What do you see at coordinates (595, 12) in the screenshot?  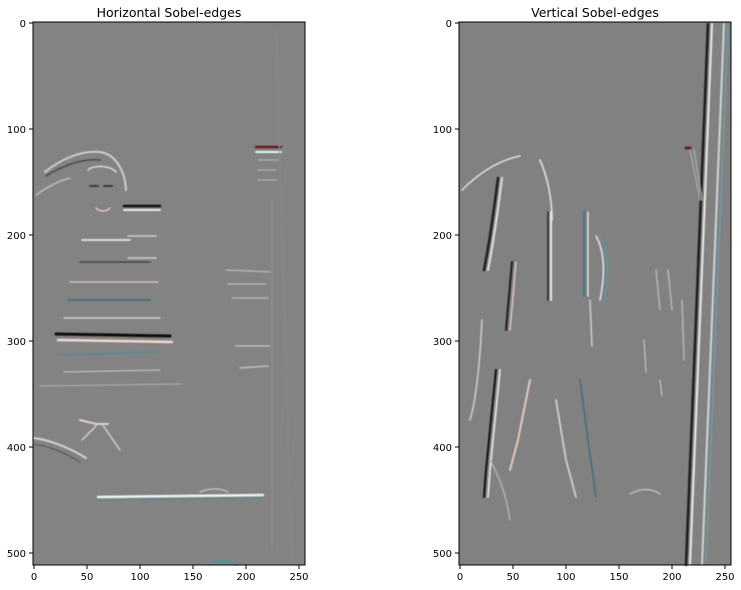 I see `panel-title-vertical: Vertical Sobel-edges` at bounding box center [595, 12].